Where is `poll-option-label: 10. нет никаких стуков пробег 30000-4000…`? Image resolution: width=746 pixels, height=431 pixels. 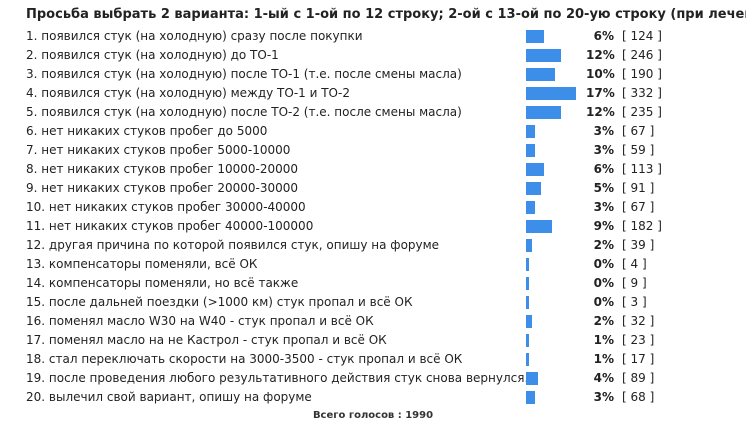
poll-option-label: 10. нет никаких стуков пробег 30000-4000… is located at coordinates (166, 207).